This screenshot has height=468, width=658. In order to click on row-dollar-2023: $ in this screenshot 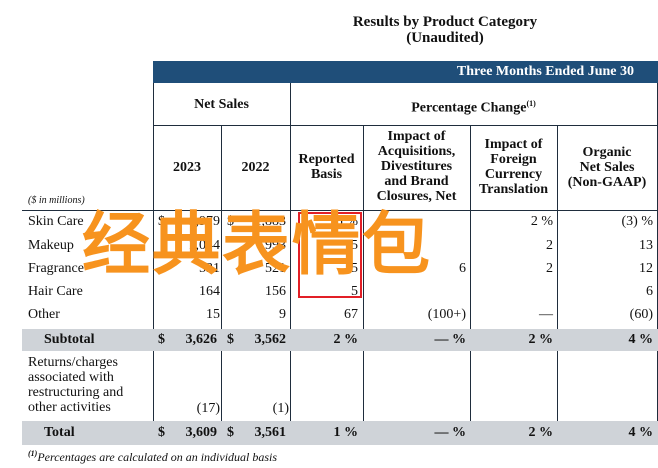, I will do `click(161, 221)`.